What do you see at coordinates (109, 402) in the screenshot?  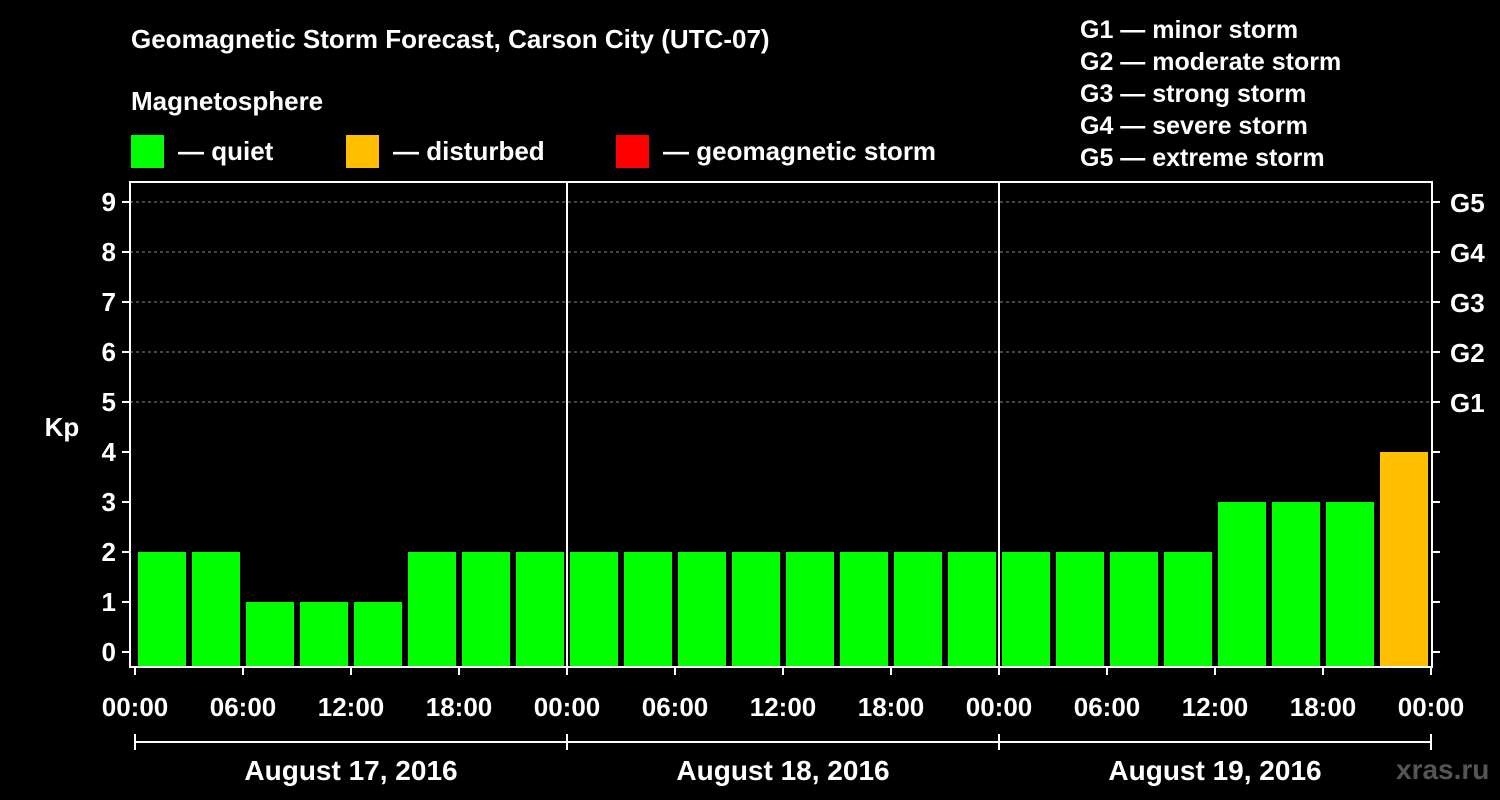 I see `y-tick-label: 5` at bounding box center [109, 402].